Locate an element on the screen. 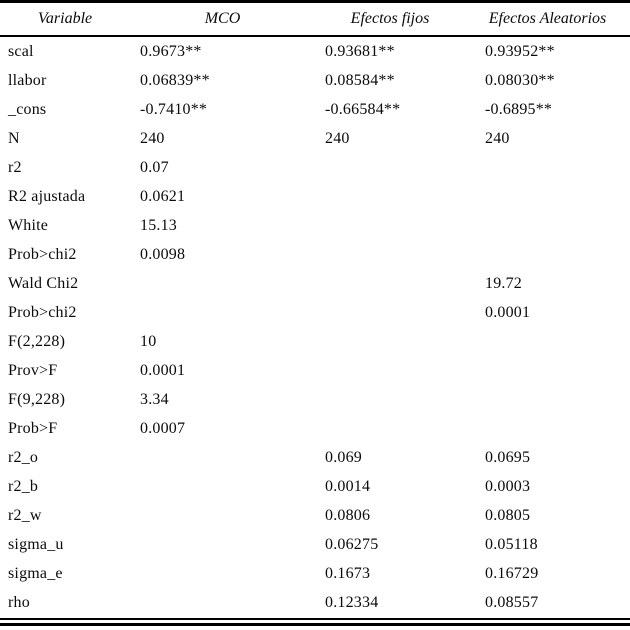 The height and width of the screenshot is (630, 630). table-row: F(9,228) 3.34 is located at coordinates (315, 399).